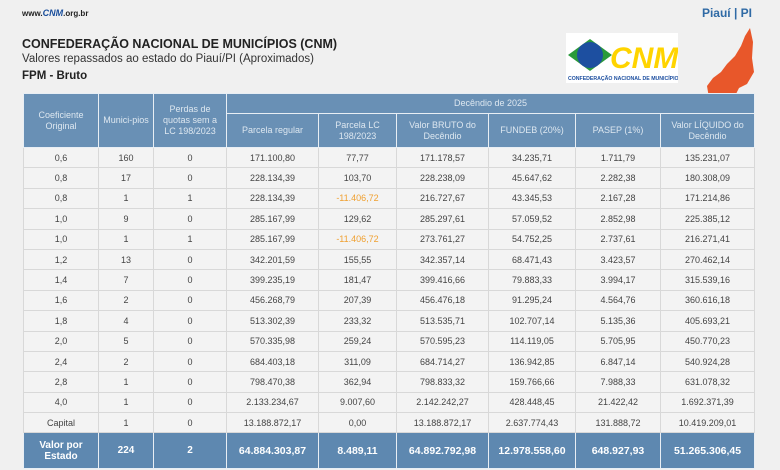 The height and width of the screenshot is (470, 780). Describe the element at coordinates (357, 382) in the screenshot. I see `table-cell: 362,94` at that location.